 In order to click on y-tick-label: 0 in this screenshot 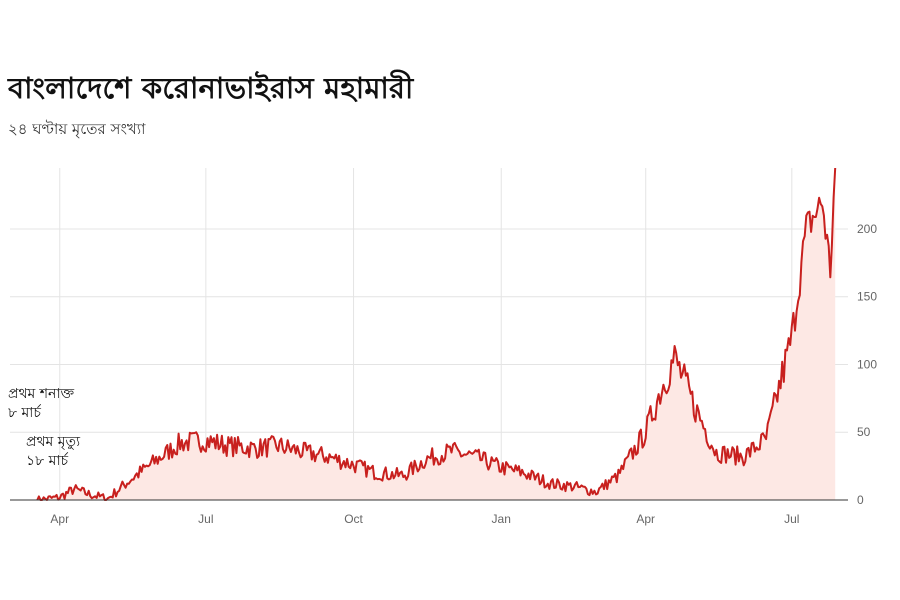, I will do `click(860, 500)`.